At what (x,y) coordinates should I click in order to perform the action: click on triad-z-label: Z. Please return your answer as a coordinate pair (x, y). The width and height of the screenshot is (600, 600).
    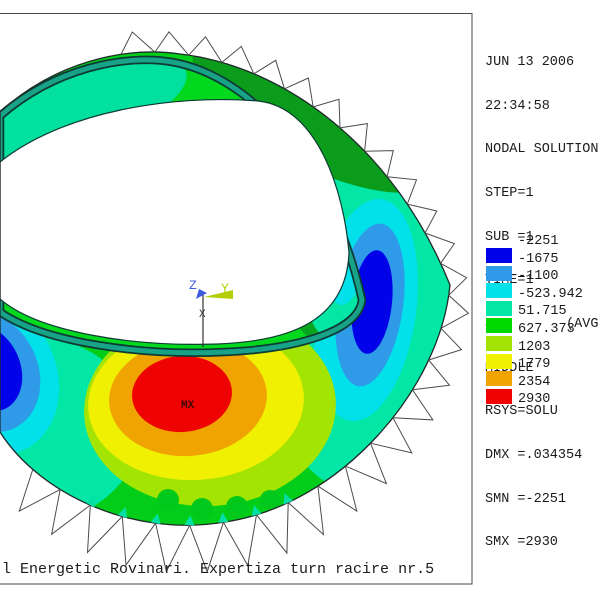
    Looking at the image, I should click on (193, 285).